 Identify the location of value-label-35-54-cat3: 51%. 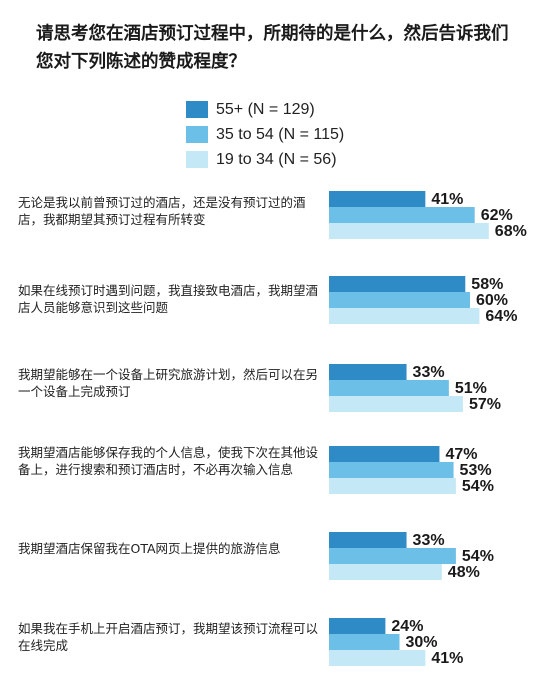
(471, 388).